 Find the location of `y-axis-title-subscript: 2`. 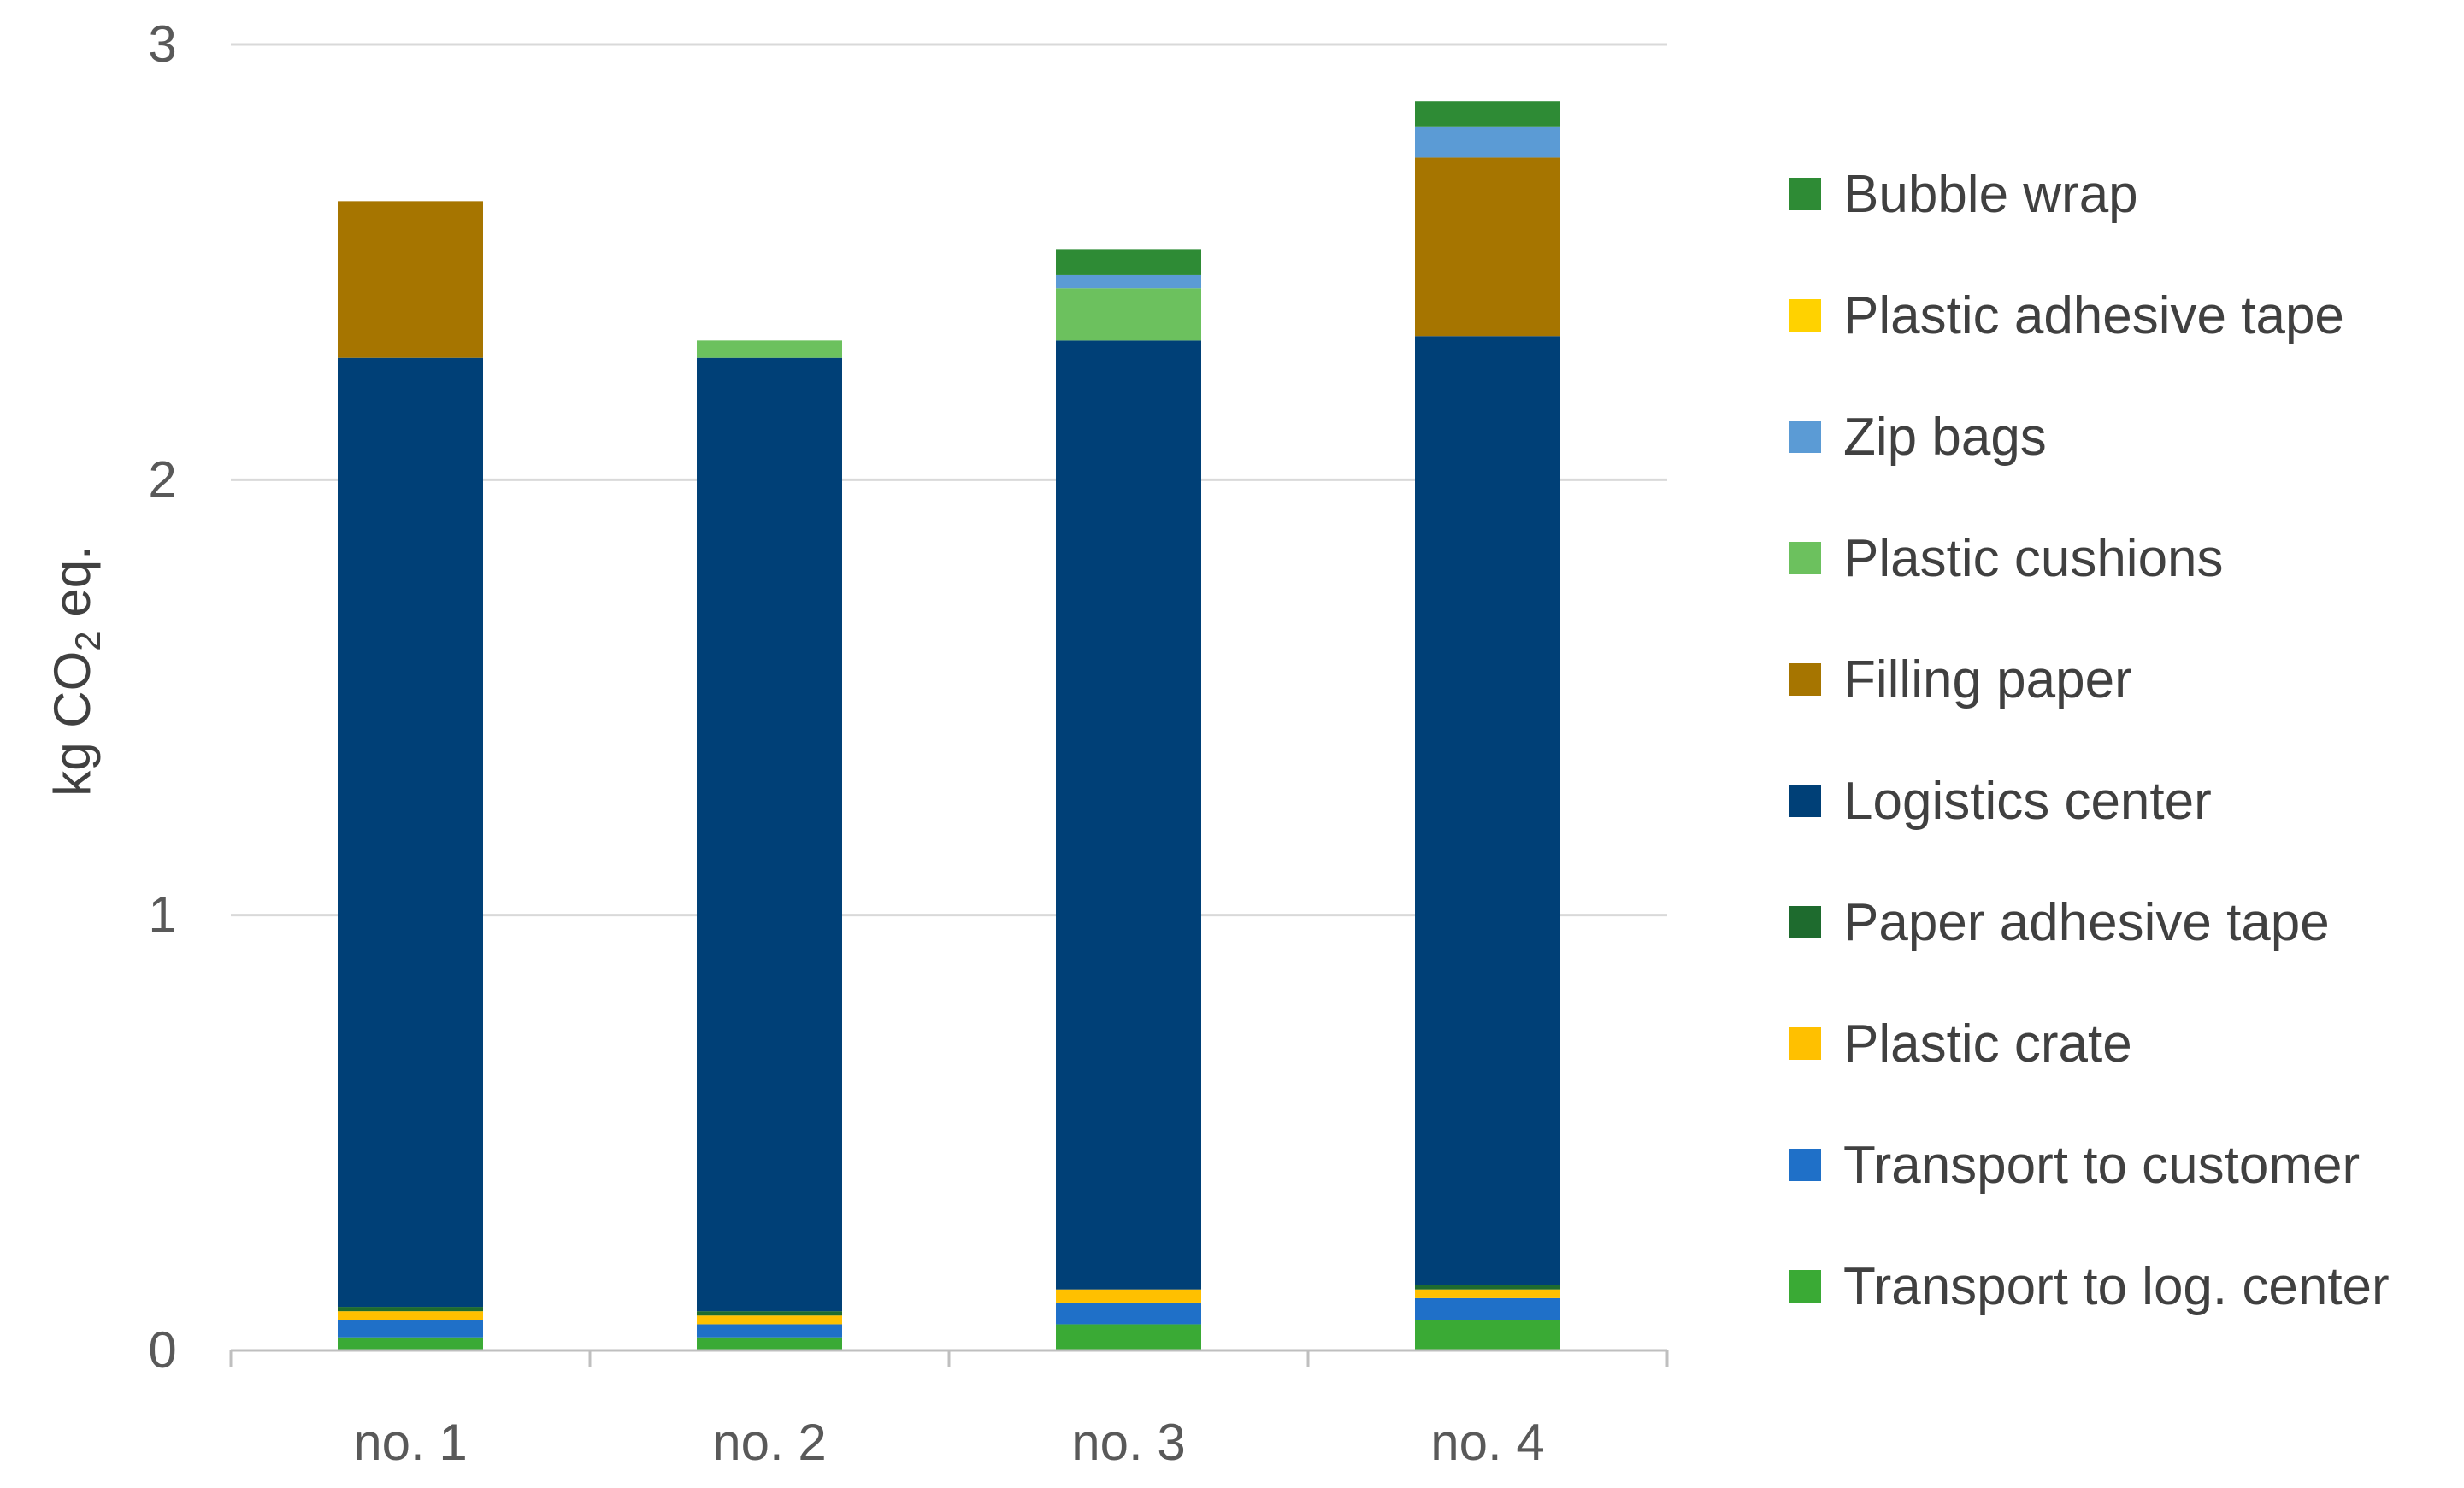

y-axis-title-subscript: 2 is located at coordinates (88, 640).